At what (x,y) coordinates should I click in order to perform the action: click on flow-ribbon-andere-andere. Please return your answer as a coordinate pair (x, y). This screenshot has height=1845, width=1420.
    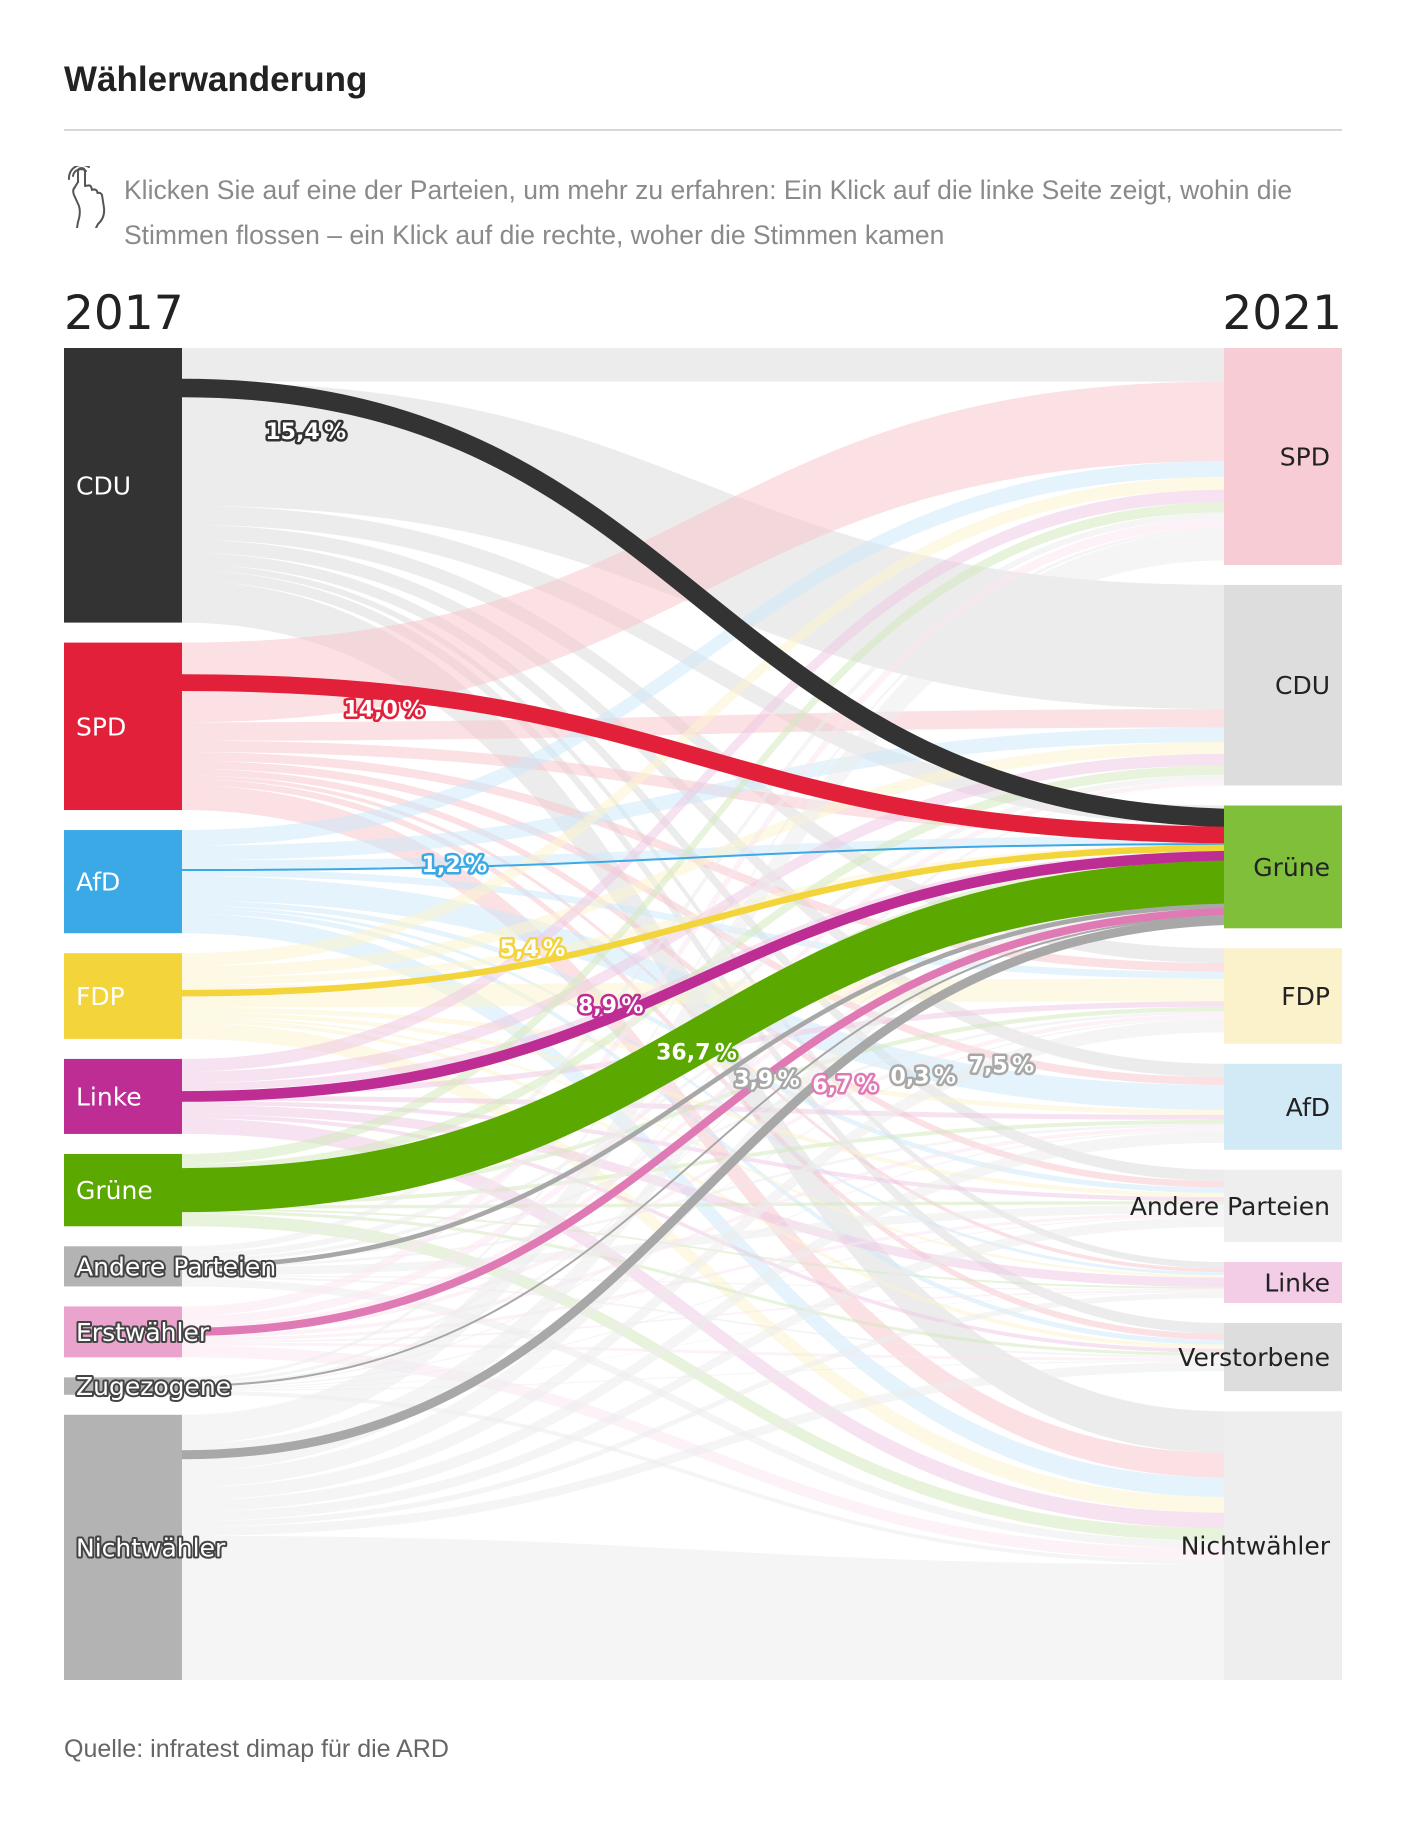
    Looking at the image, I should click on (703, 1240).